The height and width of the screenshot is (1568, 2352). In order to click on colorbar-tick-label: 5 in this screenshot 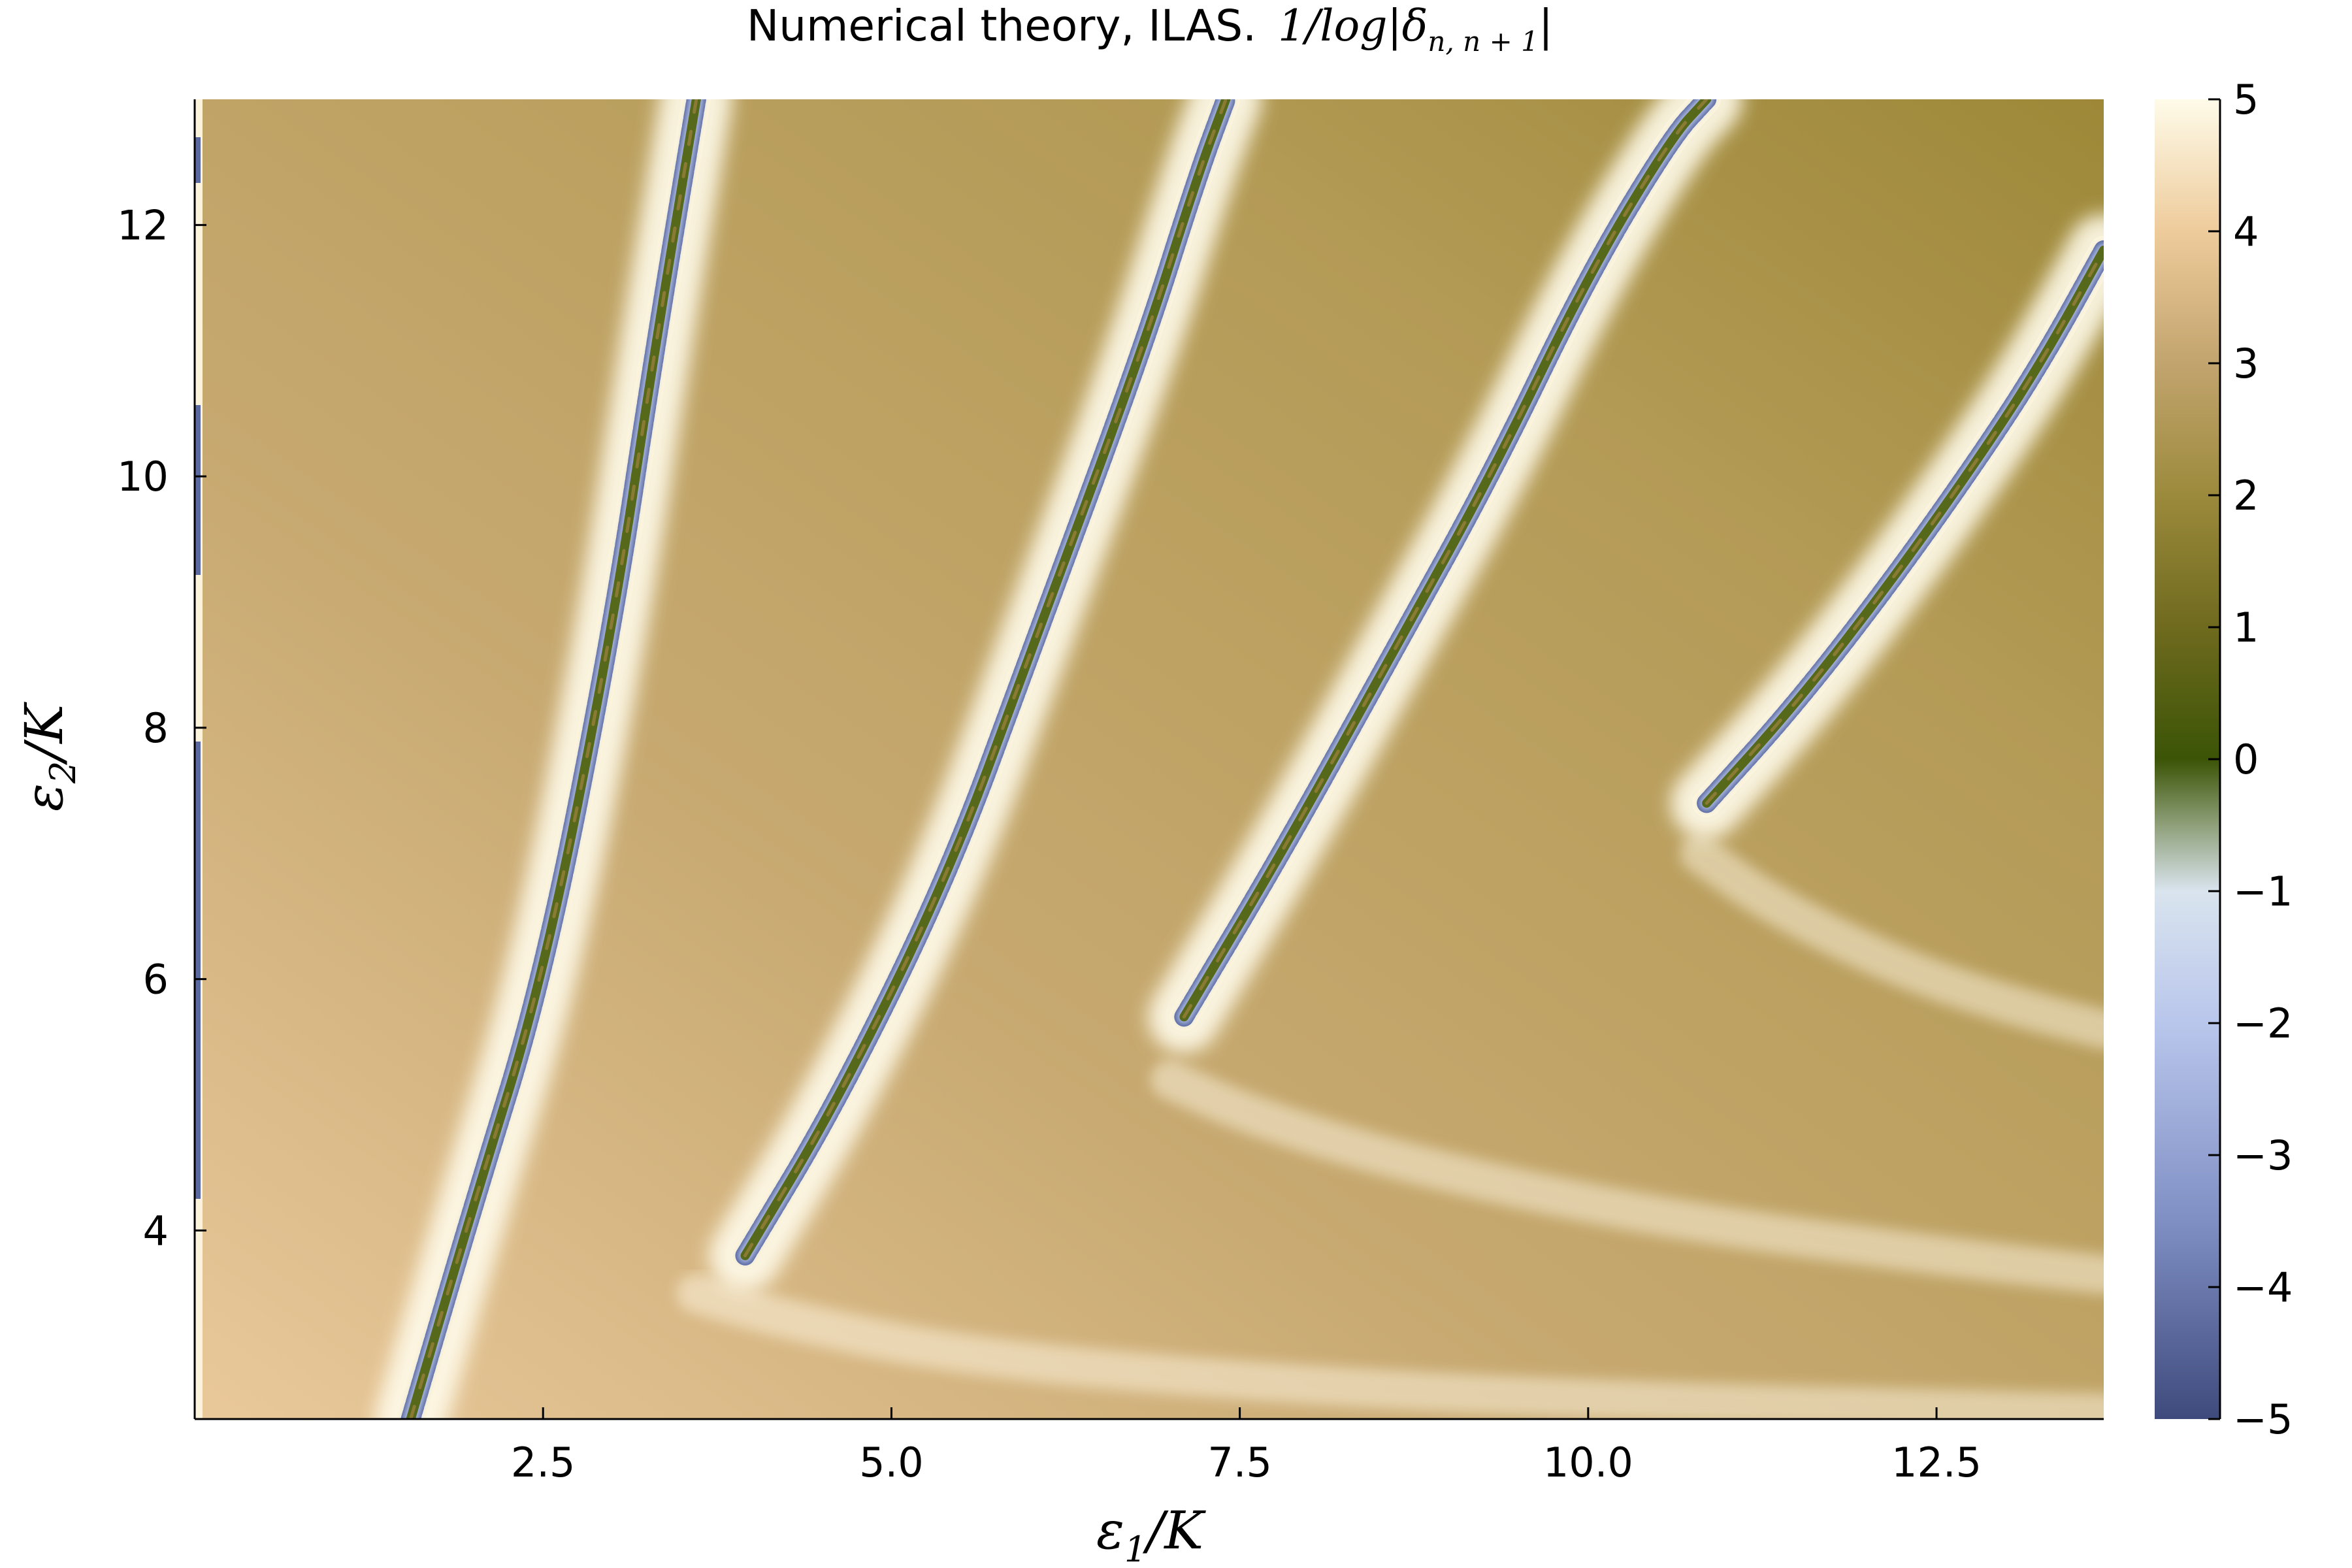, I will do `click(2246, 99)`.